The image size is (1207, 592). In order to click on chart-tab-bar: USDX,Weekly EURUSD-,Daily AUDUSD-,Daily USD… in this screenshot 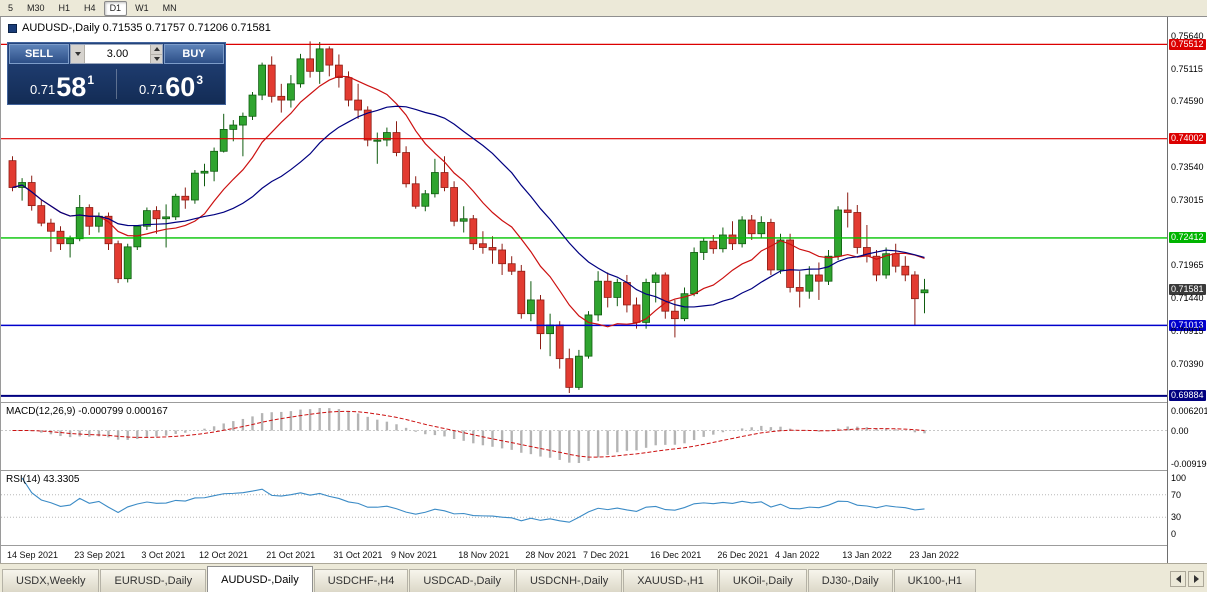, I will do `click(603, 577)`.